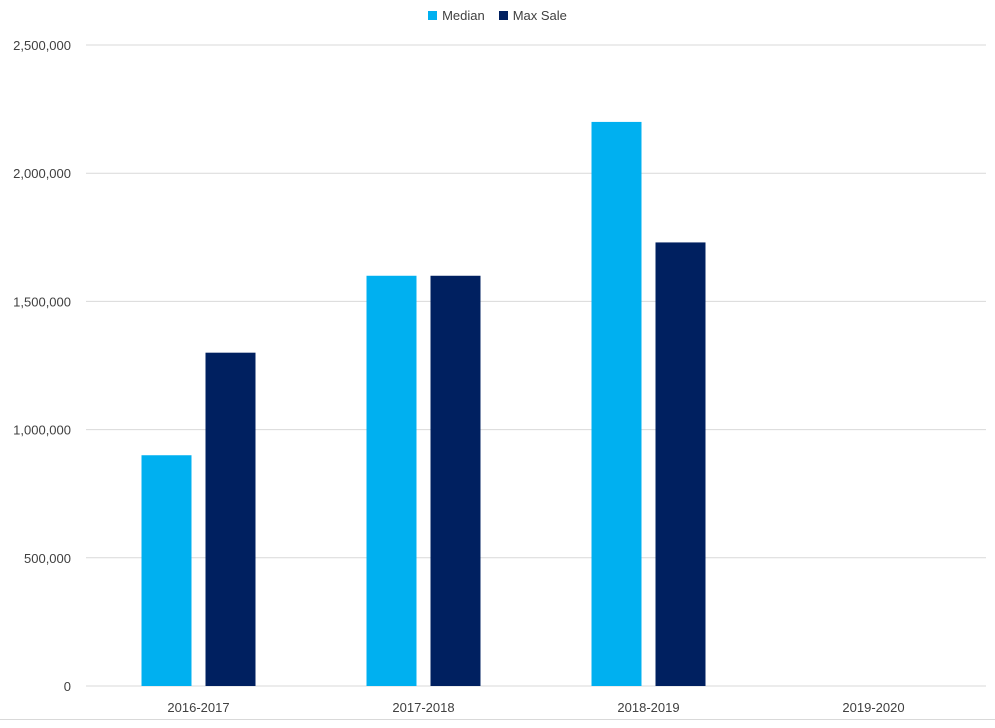  What do you see at coordinates (455, 480) in the screenshot?
I see `bar-max-sale-2017-2018` at bounding box center [455, 480].